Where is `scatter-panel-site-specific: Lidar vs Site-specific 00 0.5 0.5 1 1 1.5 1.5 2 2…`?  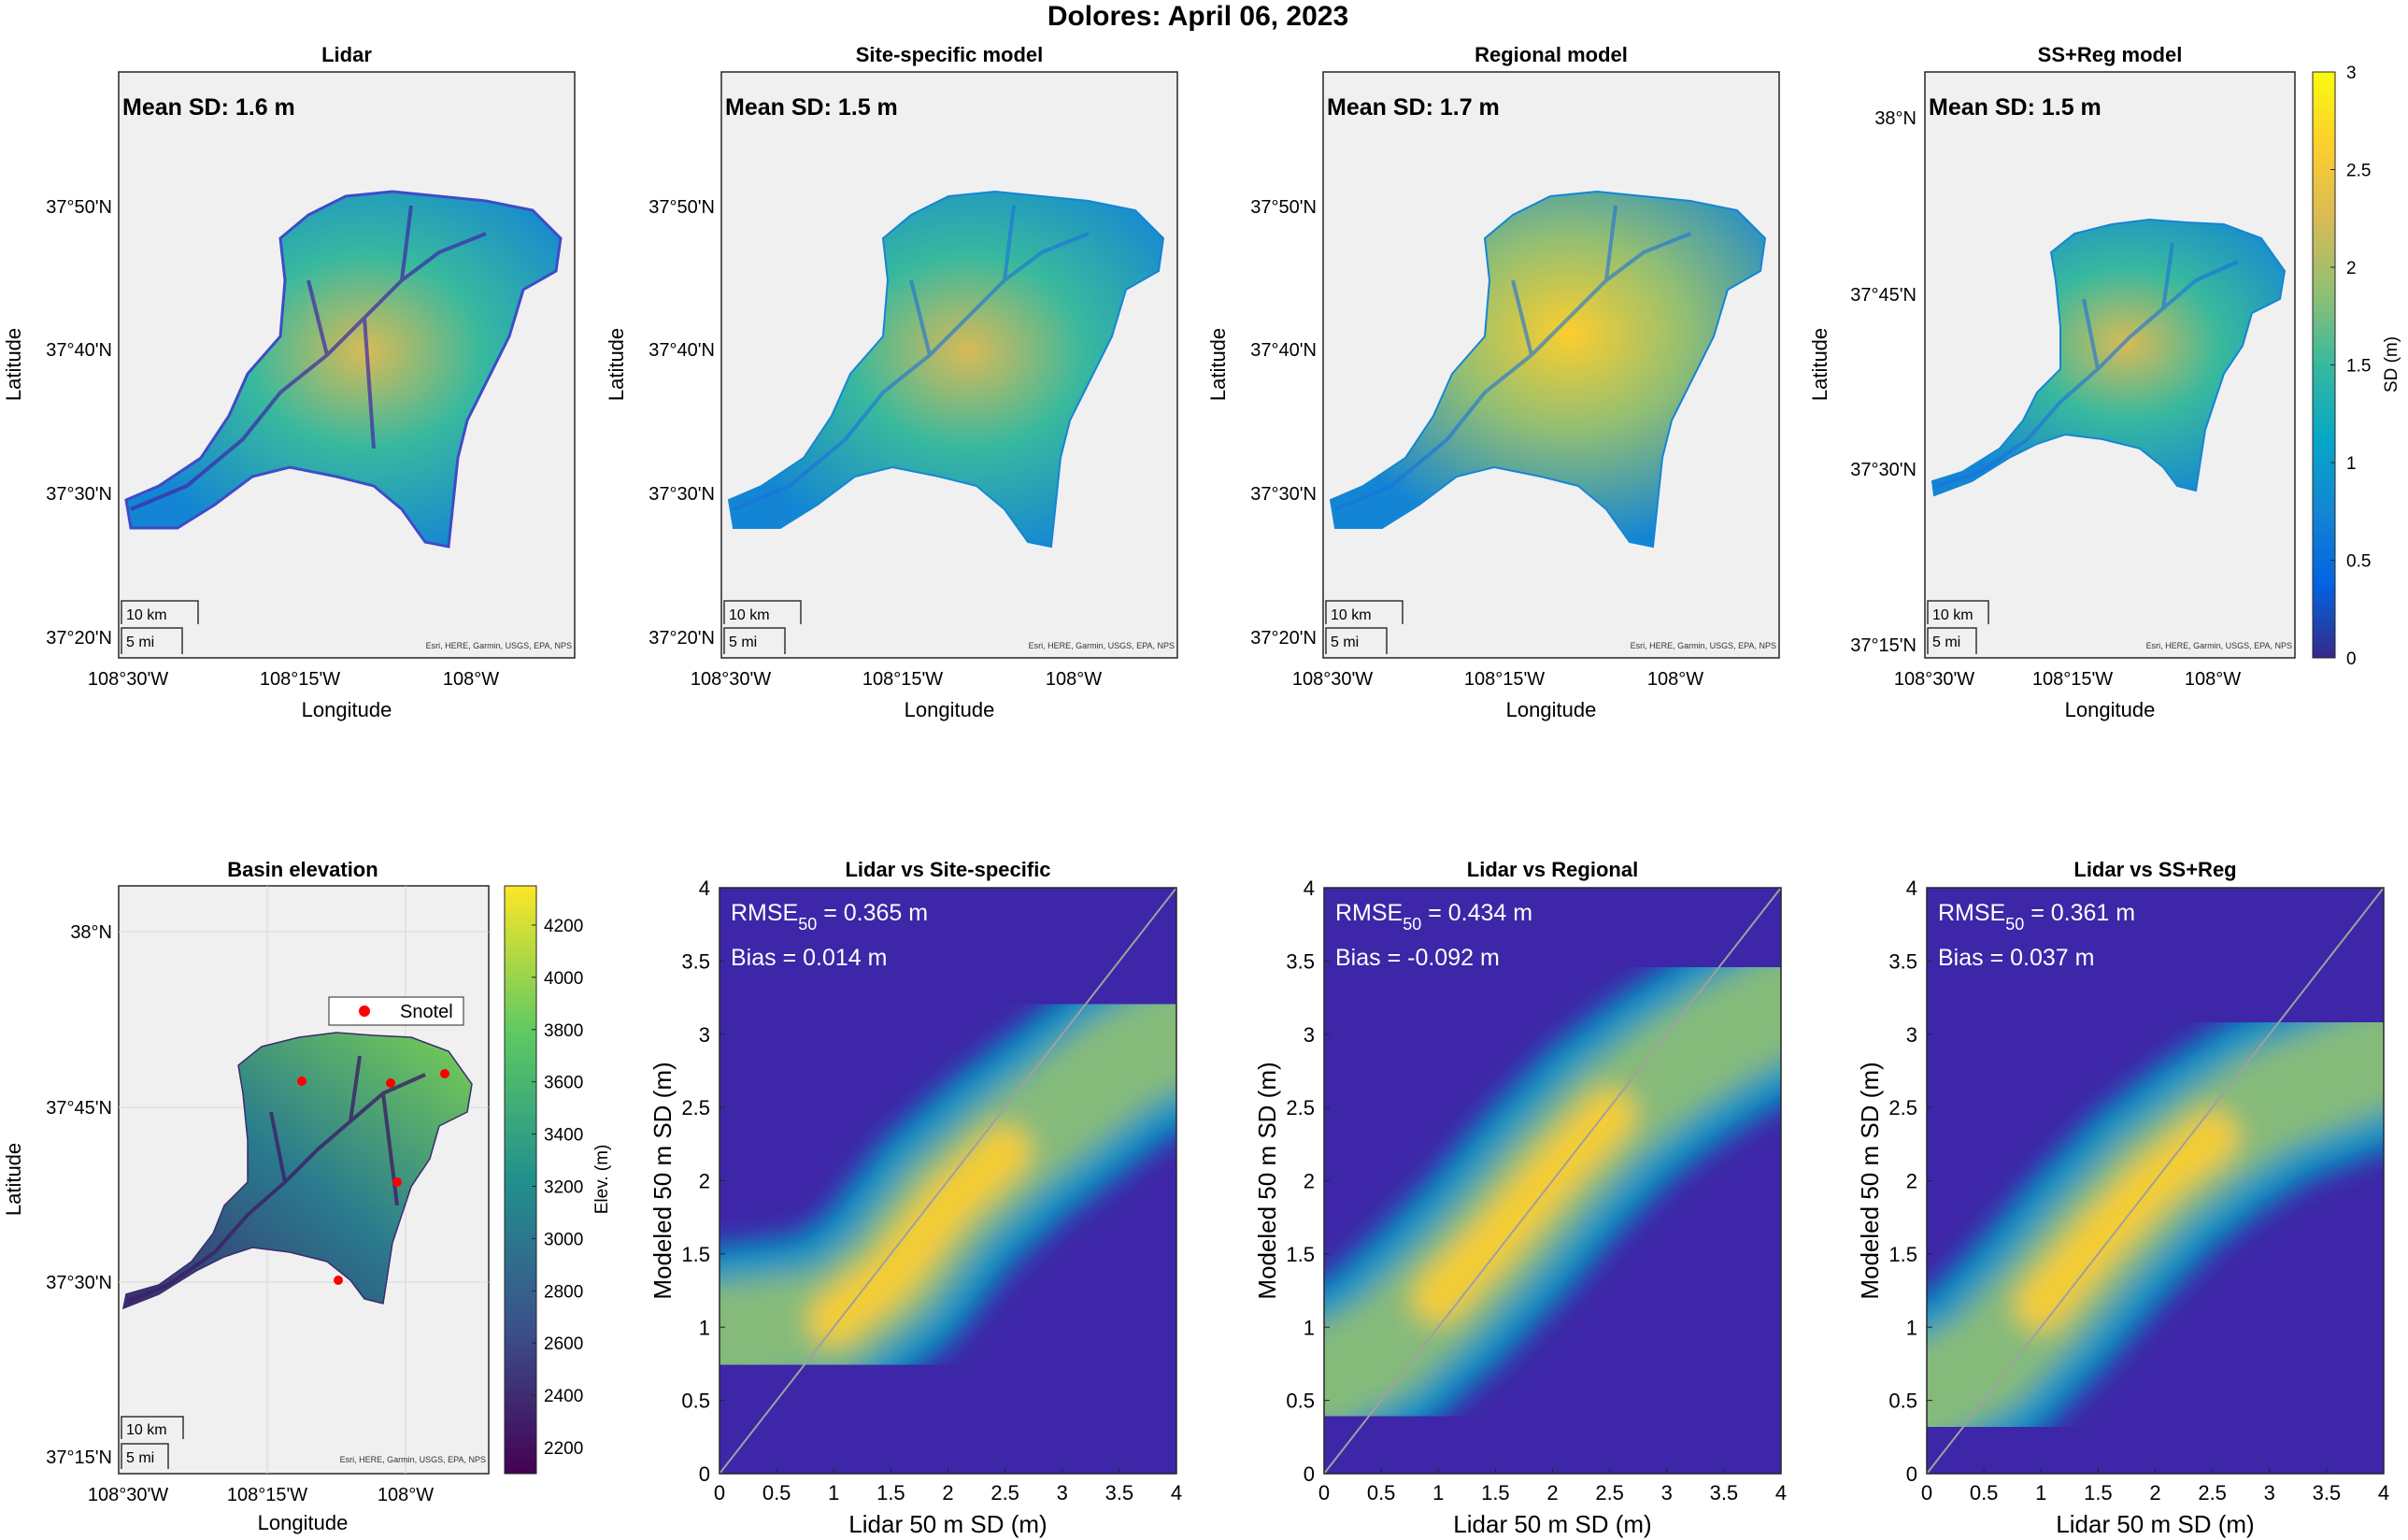 scatter-panel-site-specific: Lidar vs Site-specific 00 0.5 0.5 1 1 1.5 1.5 2 2… is located at coordinates (915, 1198).